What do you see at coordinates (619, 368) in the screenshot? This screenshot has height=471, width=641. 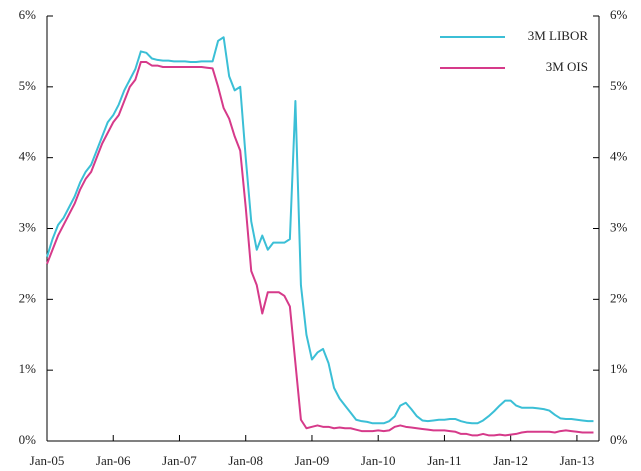 I see `y2-tick-label: 1%` at bounding box center [619, 368].